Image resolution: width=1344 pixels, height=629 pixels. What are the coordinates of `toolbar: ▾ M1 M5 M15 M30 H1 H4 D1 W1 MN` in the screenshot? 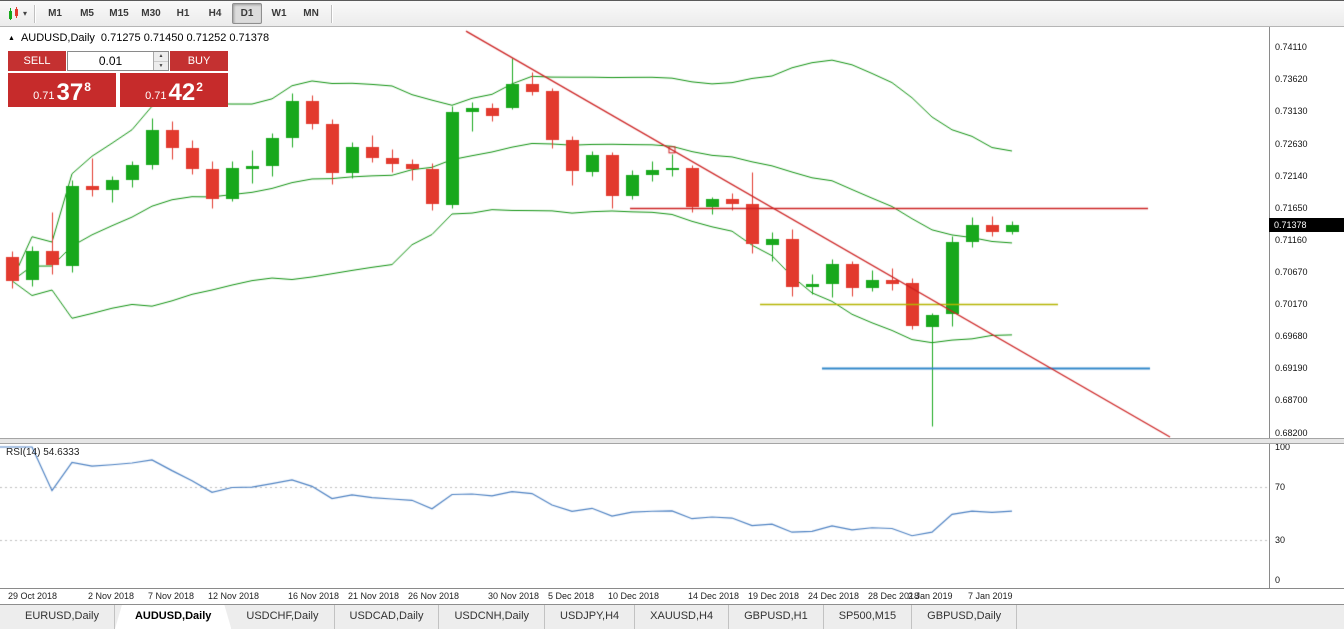 It's located at (672, 14).